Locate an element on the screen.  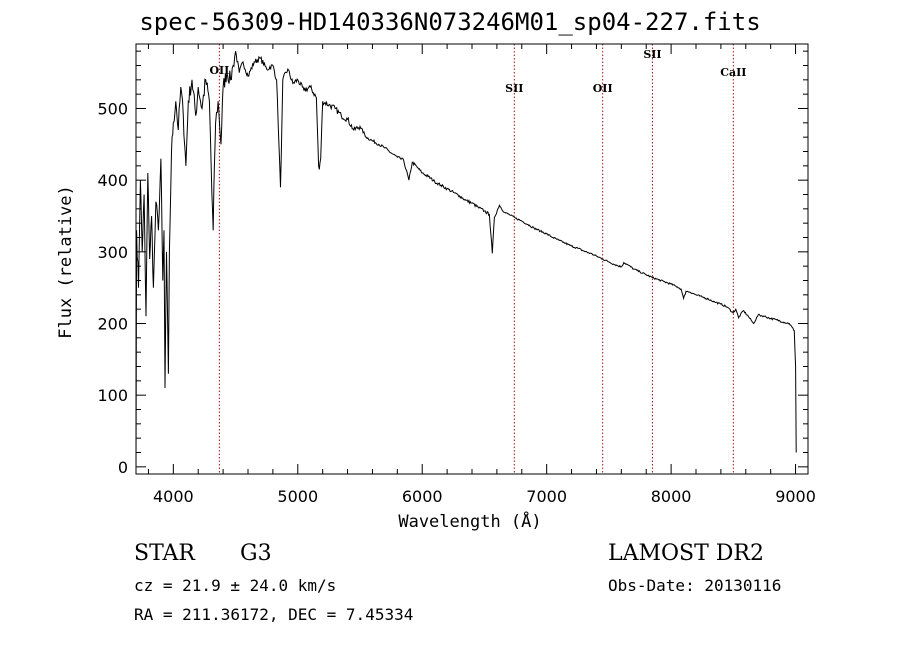
spectral-class: G3 is located at coordinates (256, 553).